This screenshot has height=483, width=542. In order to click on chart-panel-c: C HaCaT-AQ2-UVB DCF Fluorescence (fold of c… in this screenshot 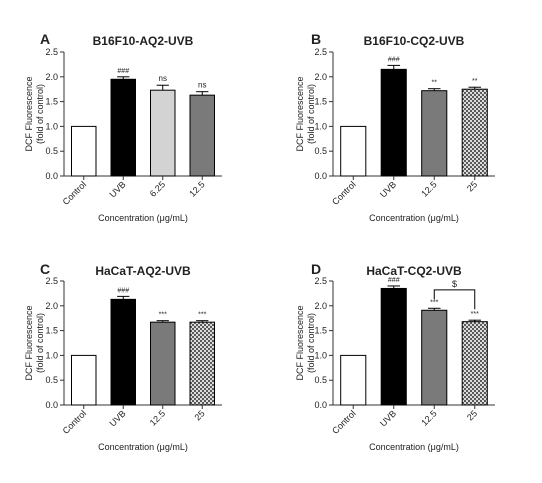, I will do `click(123, 356)`.